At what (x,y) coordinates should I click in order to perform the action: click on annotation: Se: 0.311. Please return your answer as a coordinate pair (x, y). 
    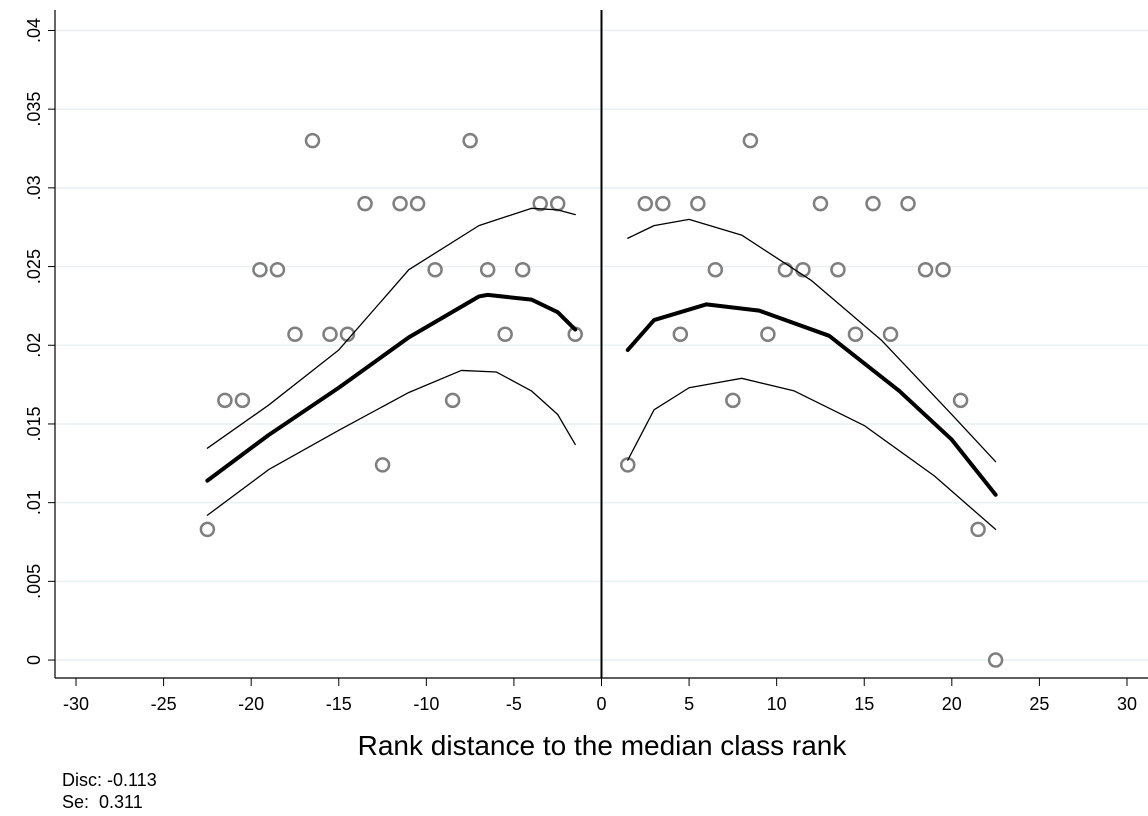
    Looking at the image, I should click on (102, 802).